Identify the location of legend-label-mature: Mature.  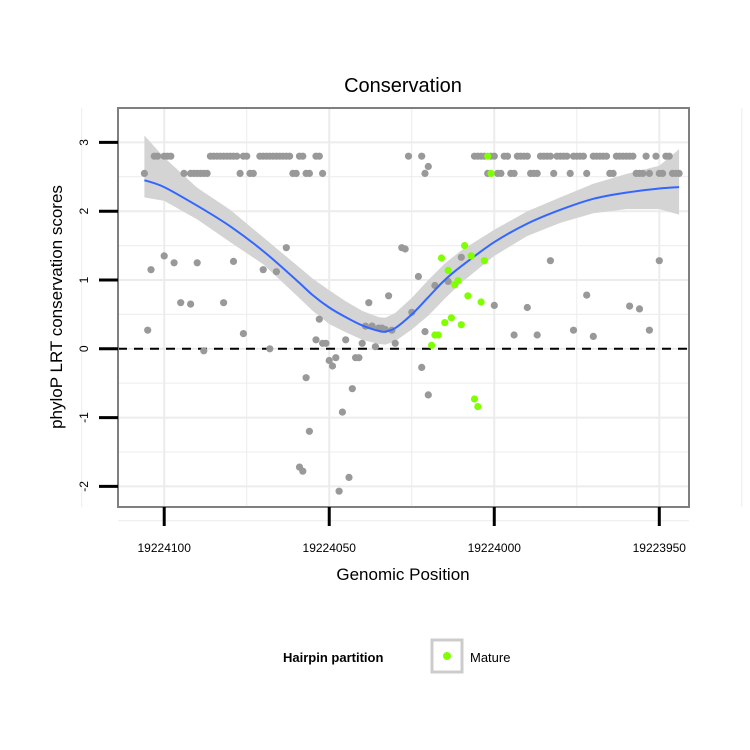
(490, 657).